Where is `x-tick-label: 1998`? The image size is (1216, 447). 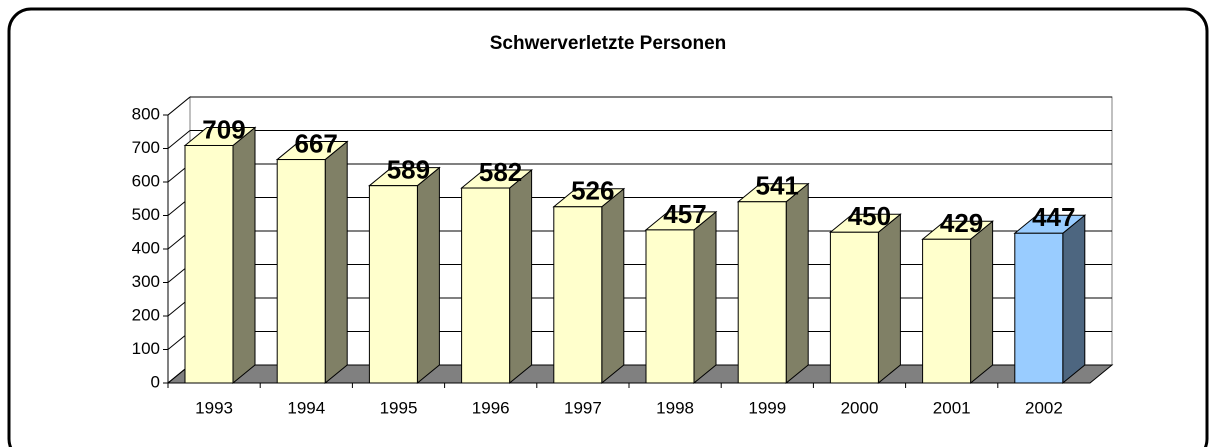
x-tick-label: 1998 is located at coordinates (675, 407).